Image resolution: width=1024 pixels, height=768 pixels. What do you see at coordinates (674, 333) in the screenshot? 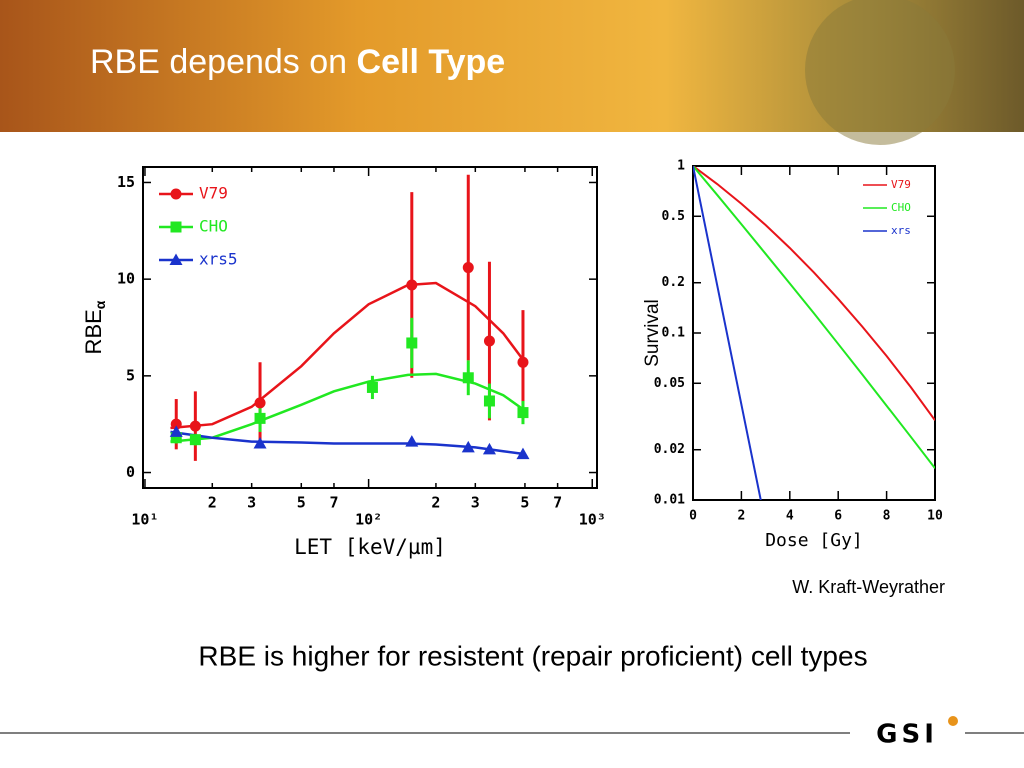
I see `y-tick-label: 0.1` at bounding box center [674, 333].